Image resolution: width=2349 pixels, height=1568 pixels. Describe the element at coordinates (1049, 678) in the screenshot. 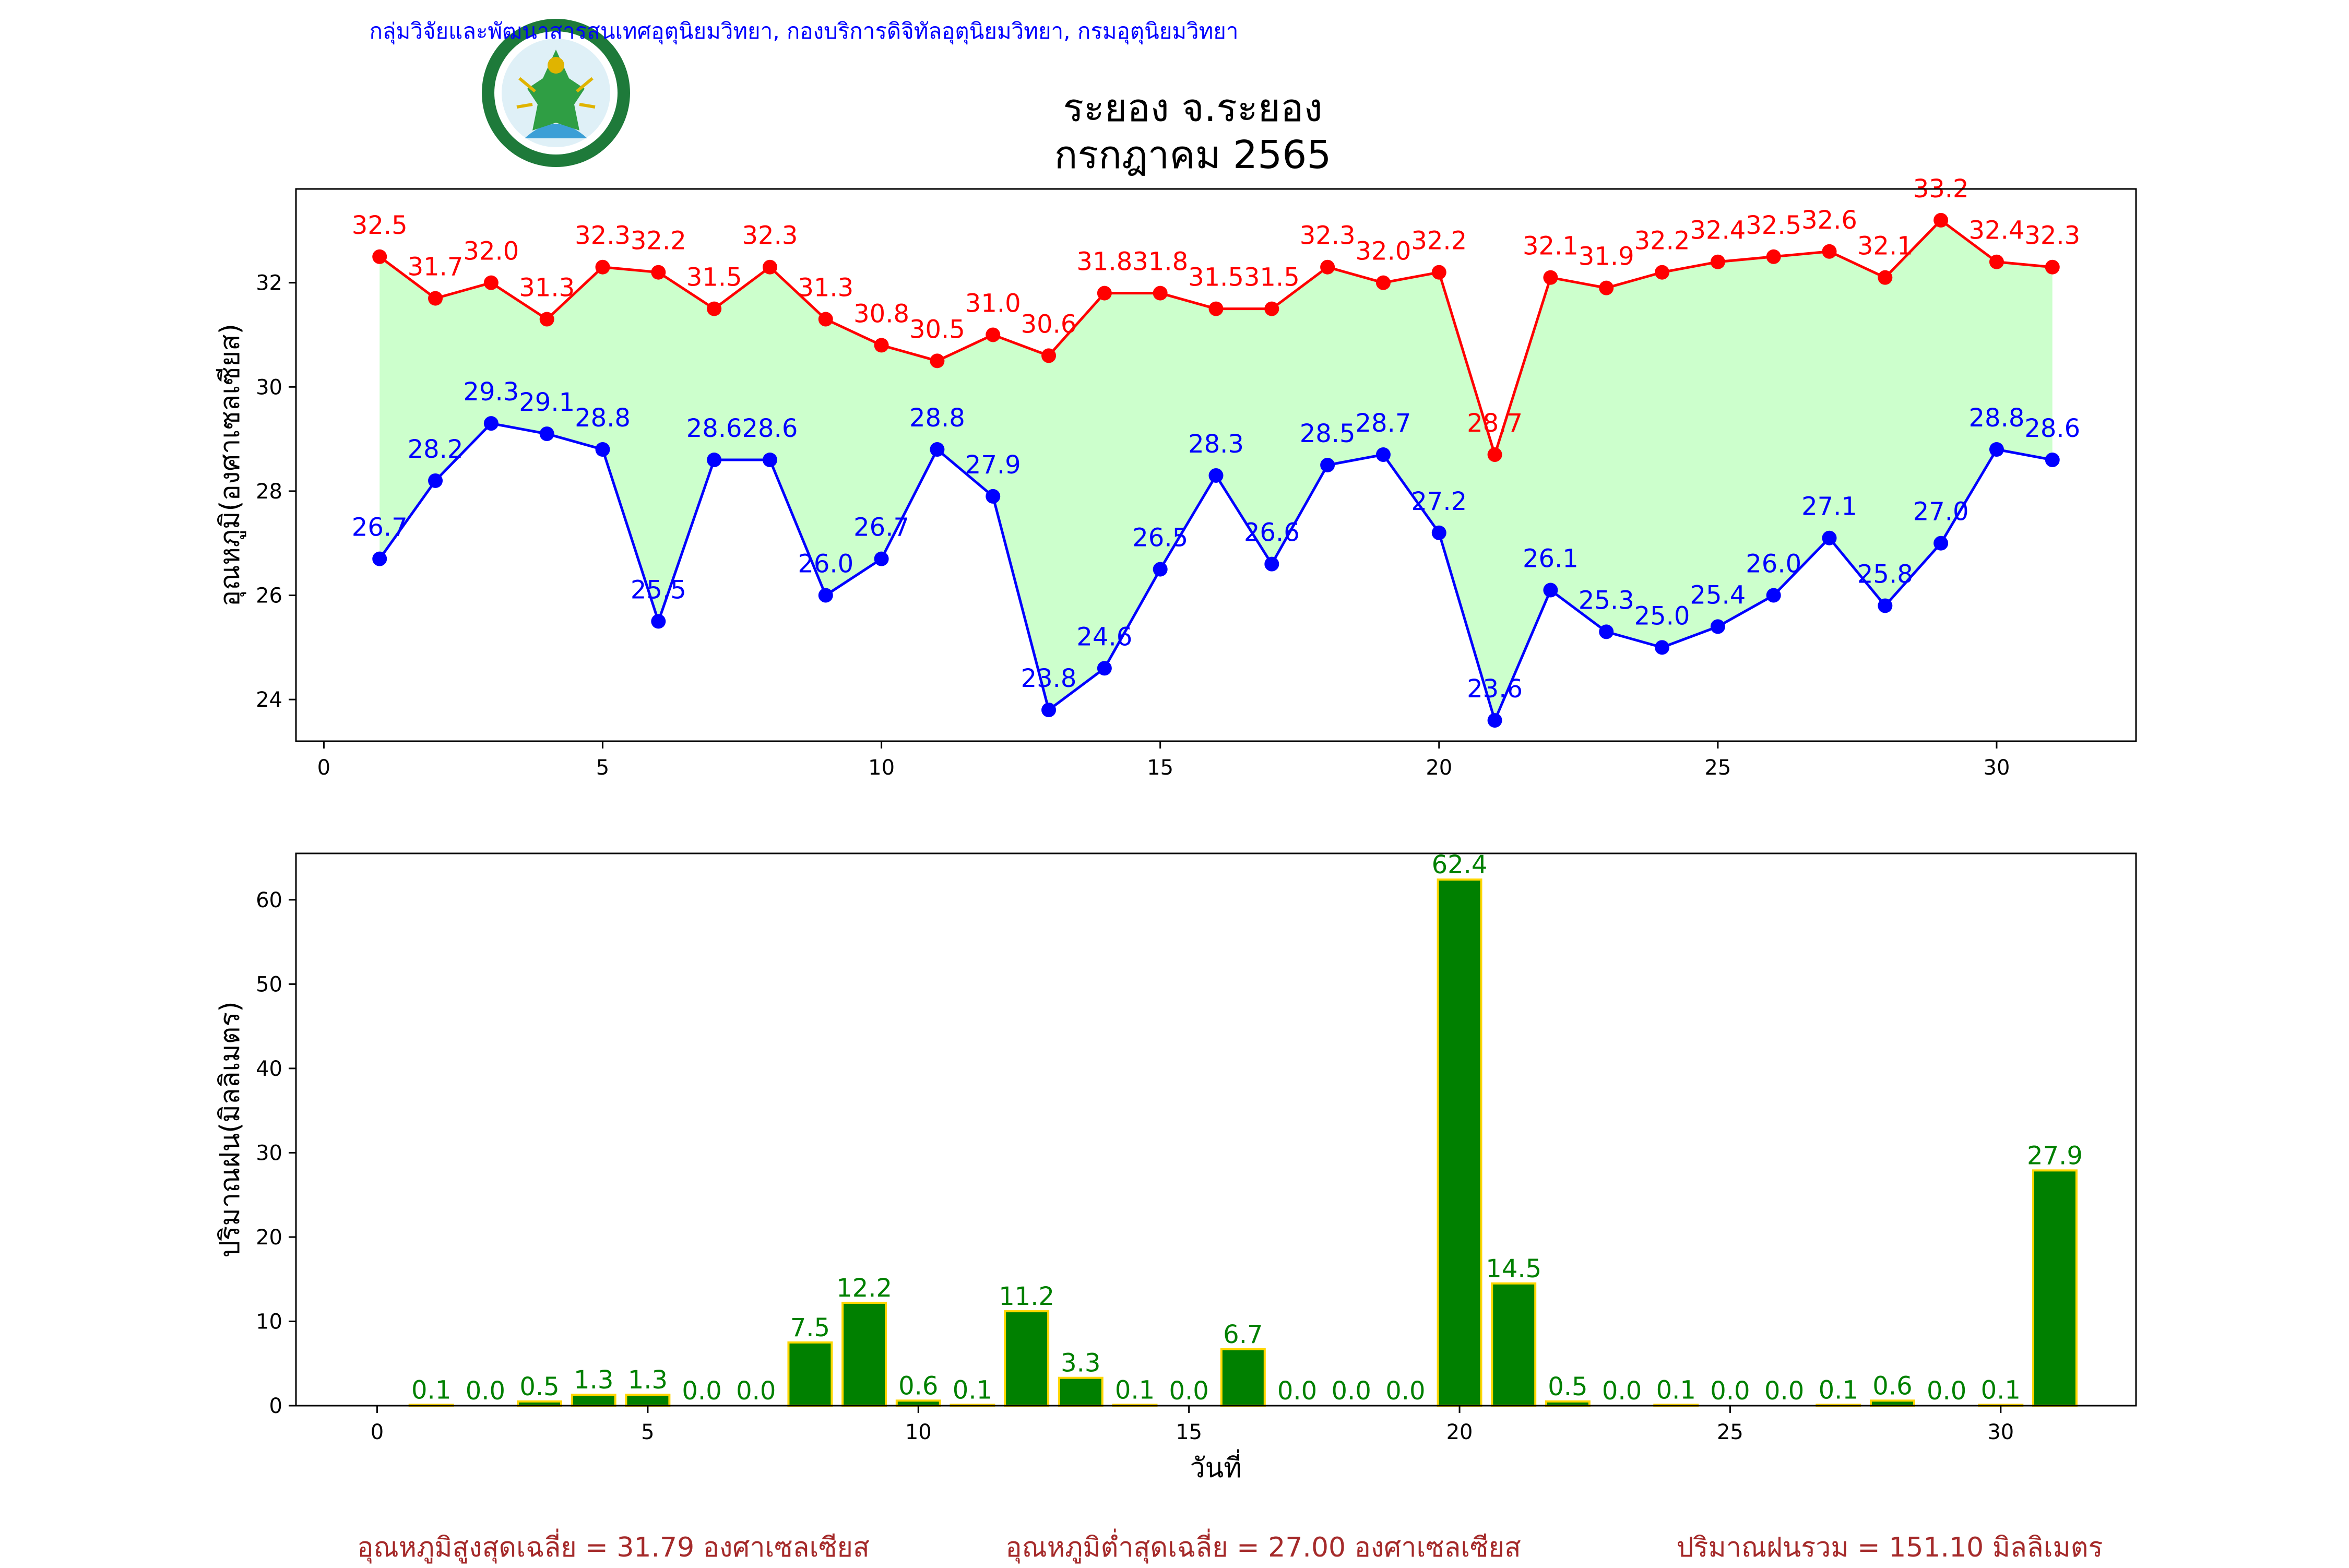

I see `min-temp-label: 23.8` at that location.